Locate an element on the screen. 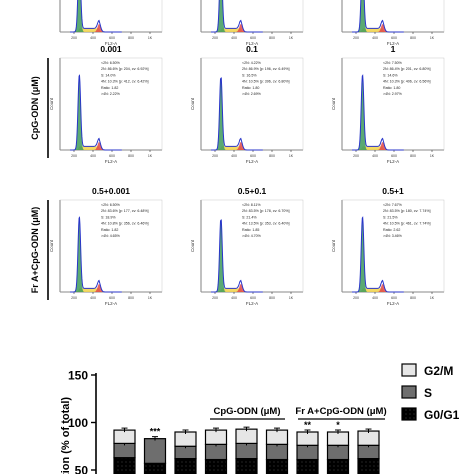 The height and width of the screenshot is (474, 474). panel-stat-line: 4N: 13.5% [p: 353, cv: 6.40%] is located at coordinates (266, 224).